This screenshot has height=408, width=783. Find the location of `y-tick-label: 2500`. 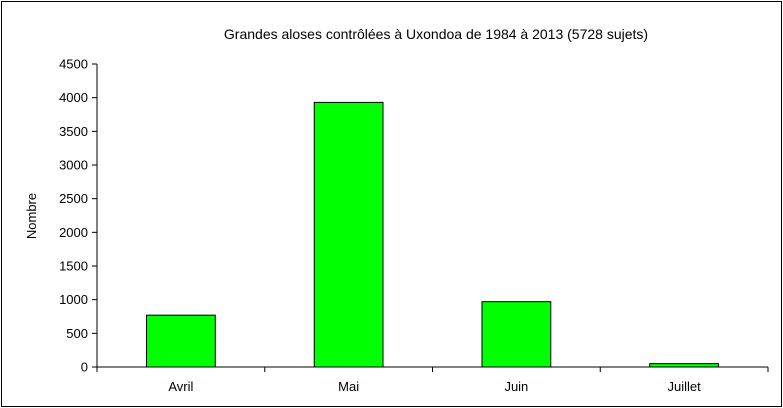

y-tick-label: 2500 is located at coordinates (73, 198).